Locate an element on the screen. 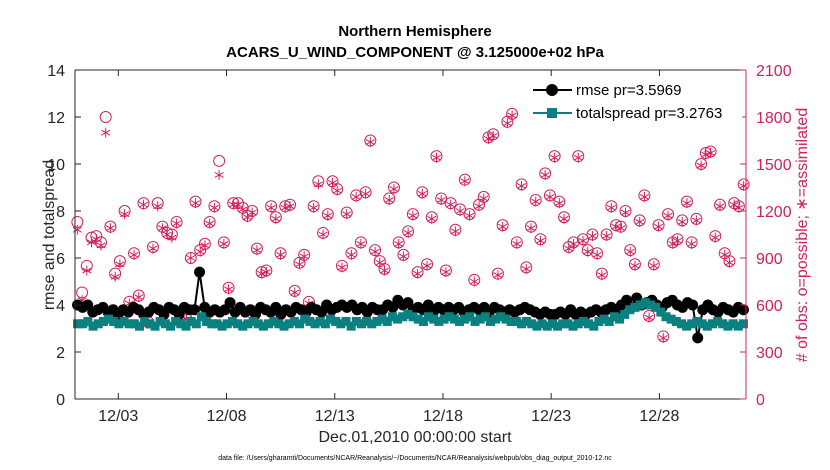 The image size is (830, 470). y-tick-label-right: 0 is located at coordinates (760, 400).